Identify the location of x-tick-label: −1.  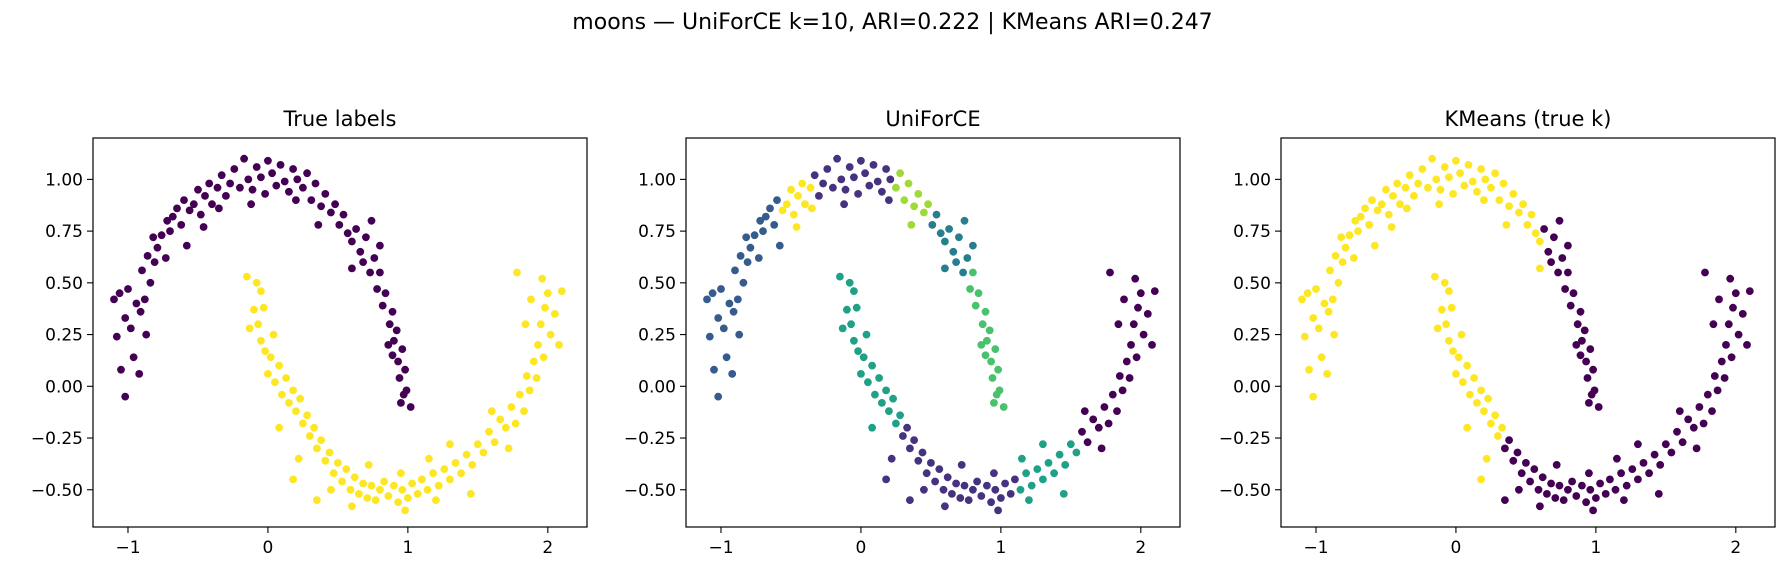
(720, 548).